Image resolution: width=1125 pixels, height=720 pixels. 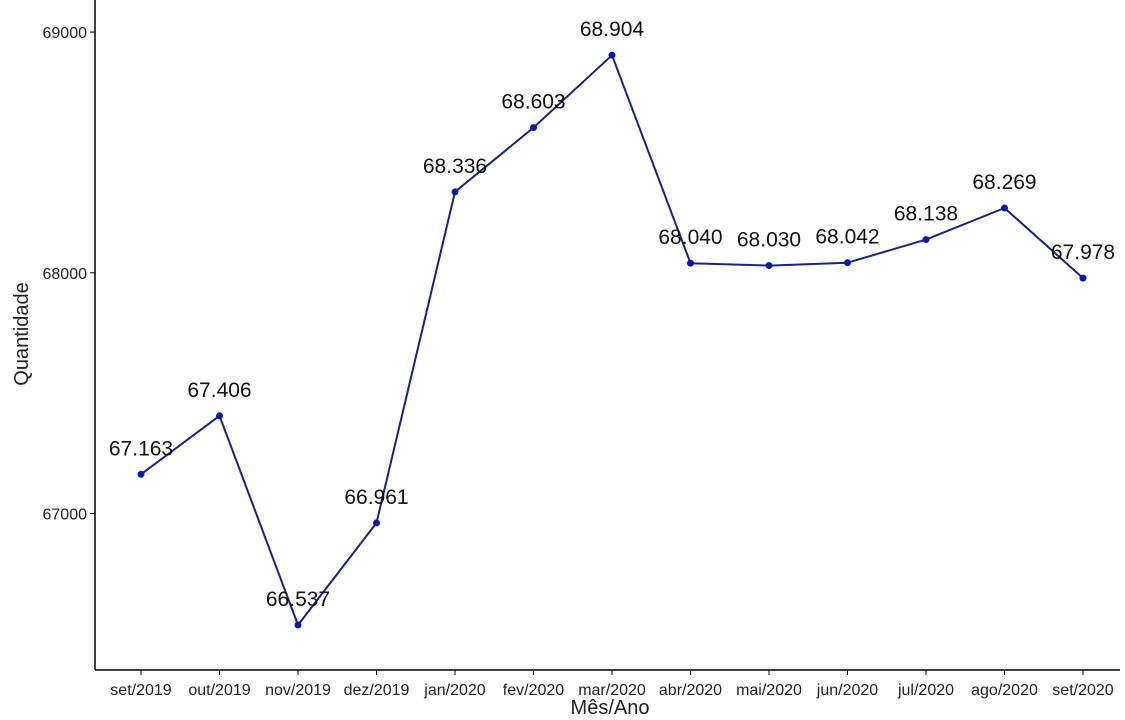 What do you see at coordinates (65, 274) in the screenshot?
I see `y-tick-label: 68000` at bounding box center [65, 274].